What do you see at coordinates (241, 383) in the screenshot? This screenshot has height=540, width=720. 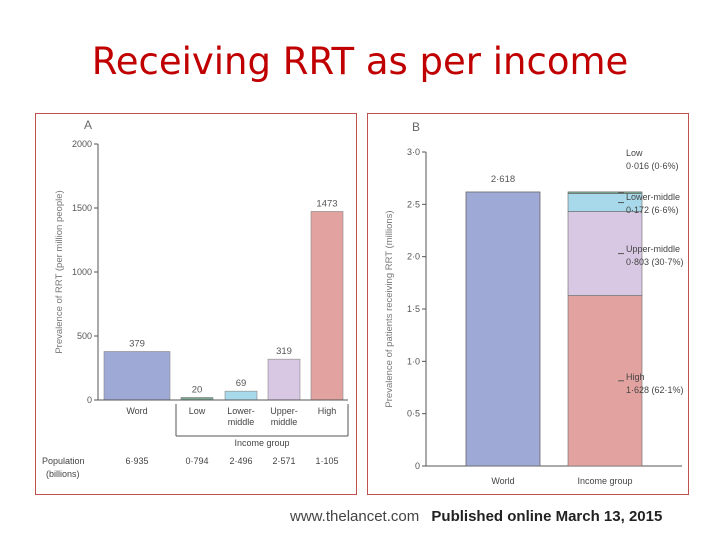 I see `data-label: 69` at bounding box center [241, 383].